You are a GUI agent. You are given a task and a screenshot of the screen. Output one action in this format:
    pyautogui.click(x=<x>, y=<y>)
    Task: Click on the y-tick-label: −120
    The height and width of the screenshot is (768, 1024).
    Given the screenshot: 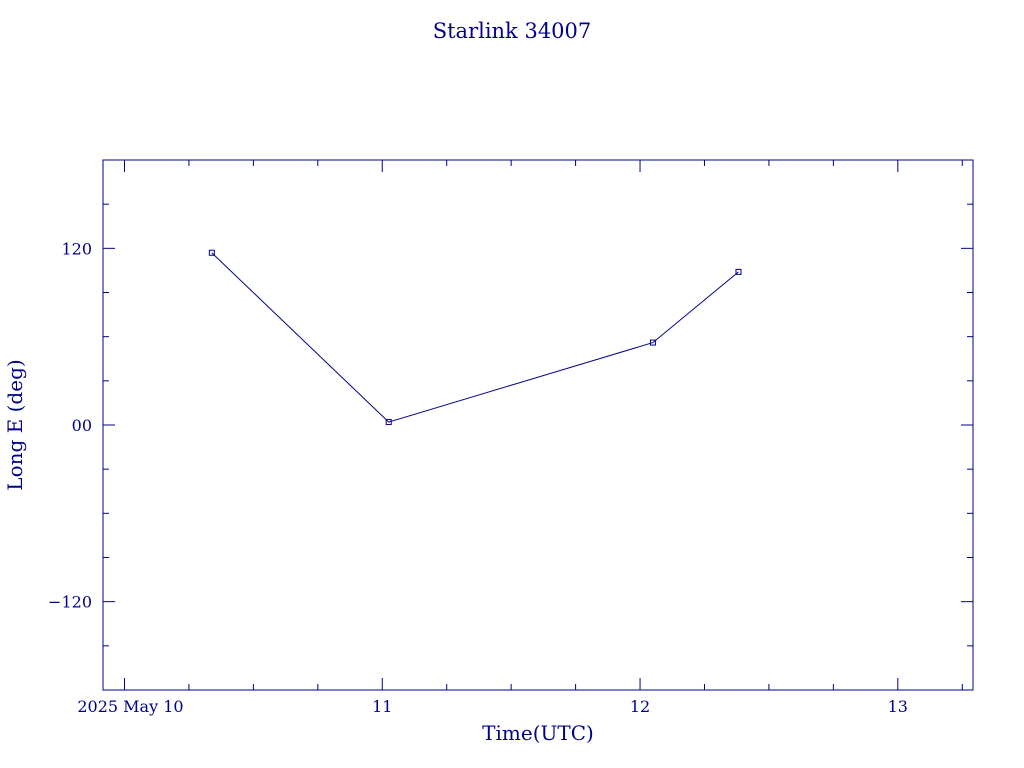 What is the action you would take?
    pyautogui.click(x=70, y=602)
    